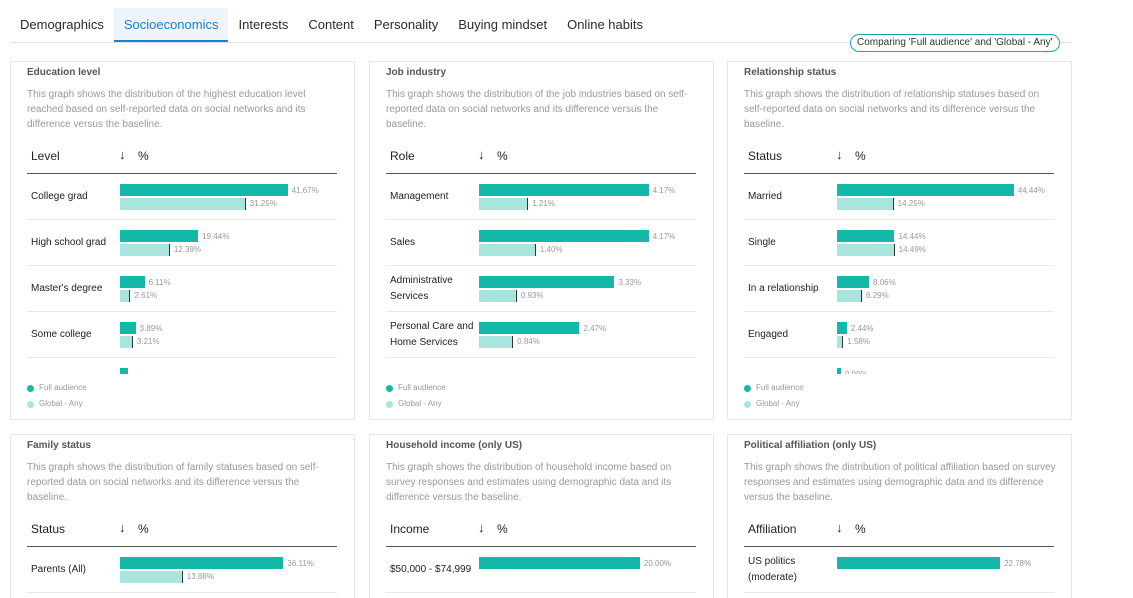  What do you see at coordinates (406, 24) in the screenshot?
I see `tab-personality: Personality` at bounding box center [406, 24].